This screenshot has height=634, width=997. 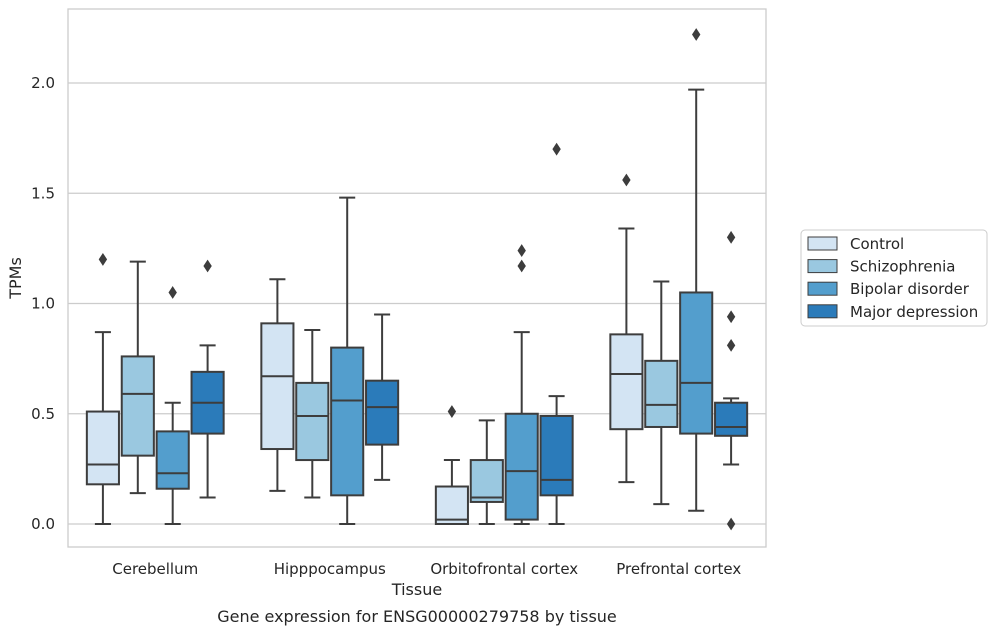 I want to click on y-axis-label: TPMs, so click(x=15, y=278).